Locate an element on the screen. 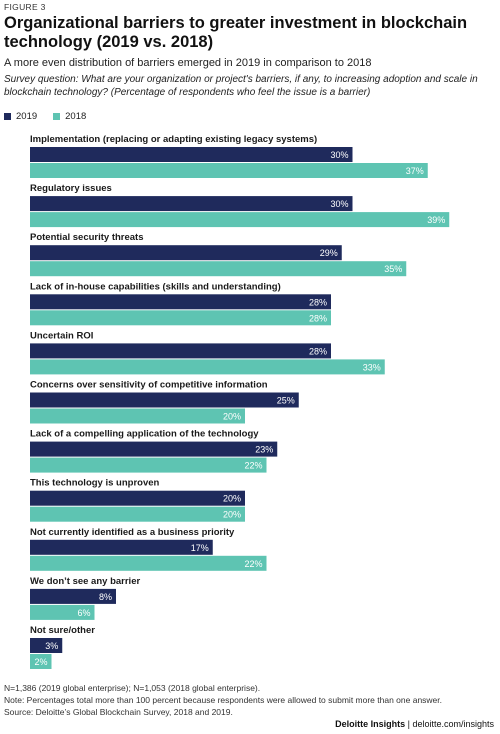  data-label-2019: 29% is located at coordinates (329, 253).